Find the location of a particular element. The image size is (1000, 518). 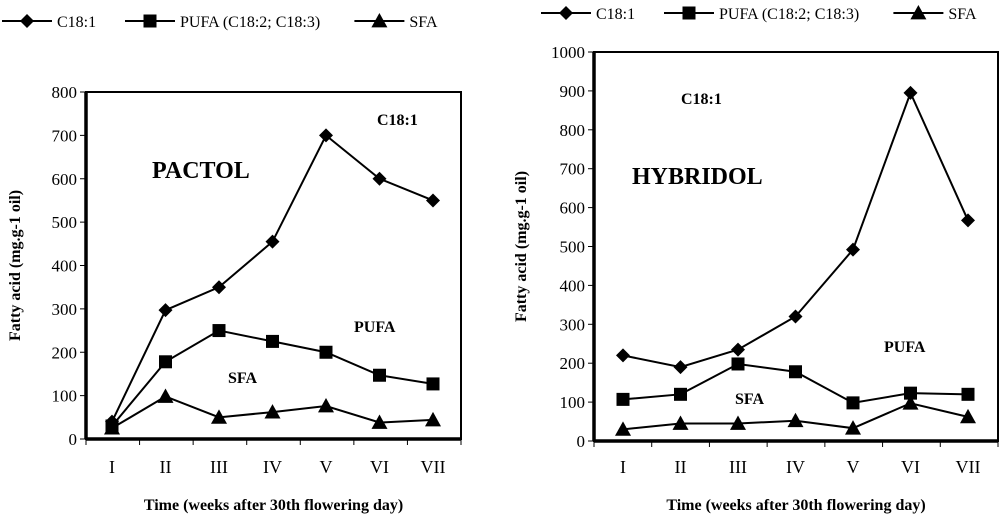

panel-title: HYBRIDOL is located at coordinates (697, 177).